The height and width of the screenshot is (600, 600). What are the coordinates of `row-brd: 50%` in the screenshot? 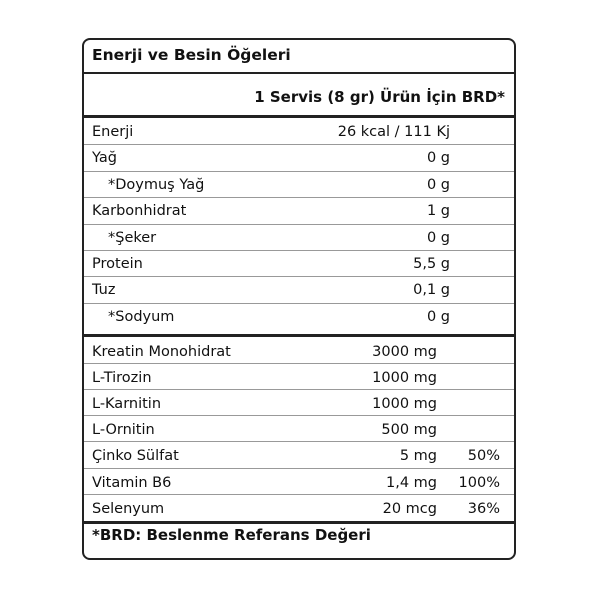 It's located at (483, 456).